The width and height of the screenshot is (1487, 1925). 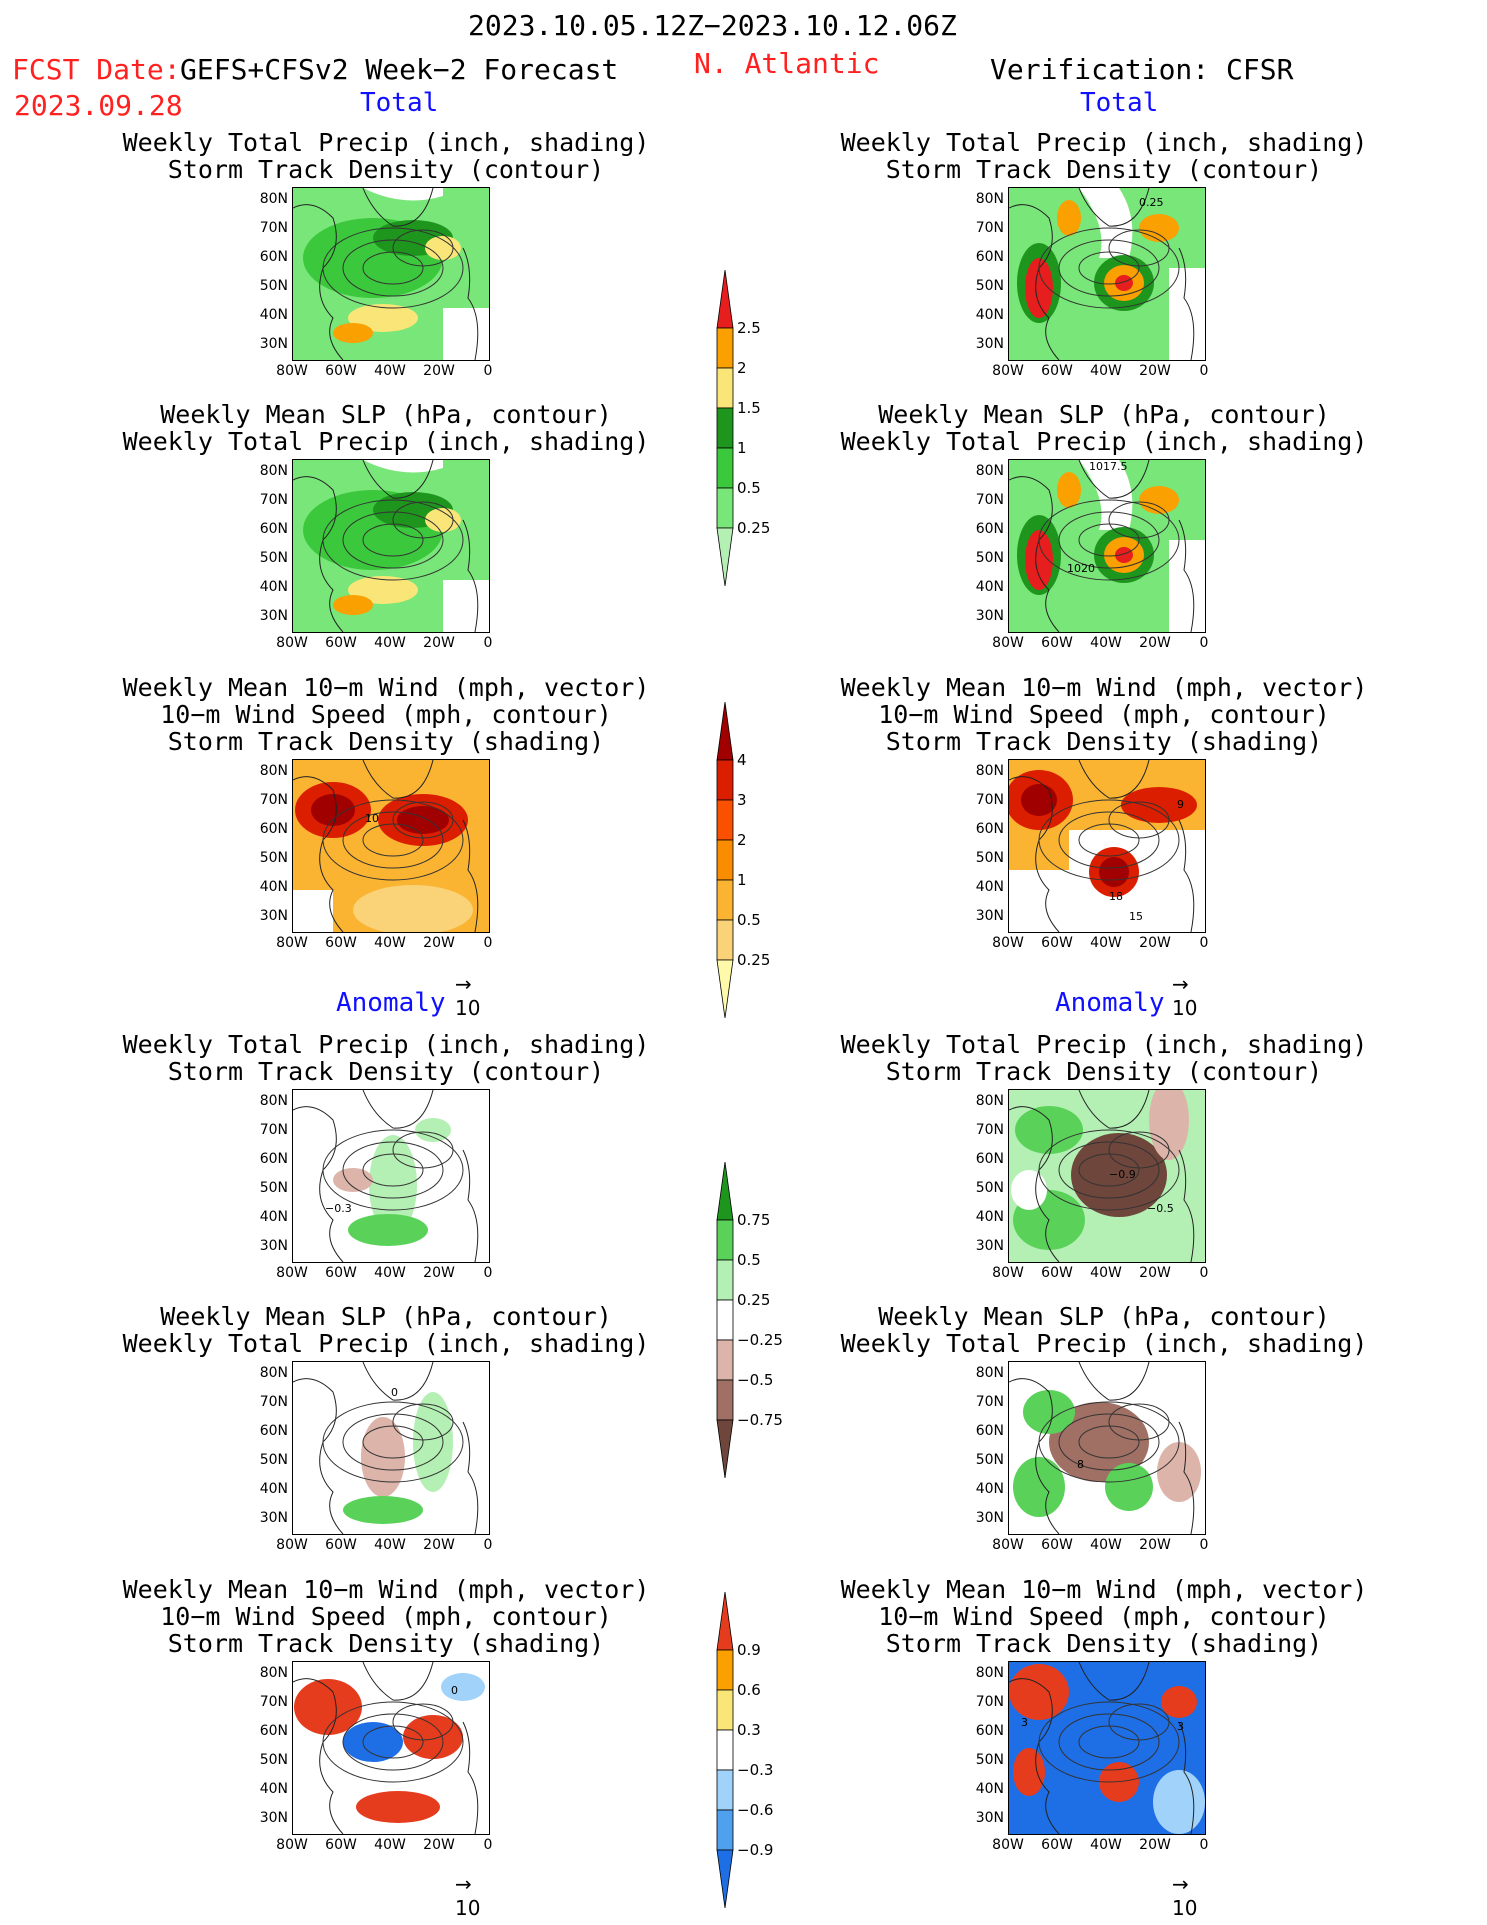 I want to click on contour-label: 1017.5, so click(x=1108, y=466).